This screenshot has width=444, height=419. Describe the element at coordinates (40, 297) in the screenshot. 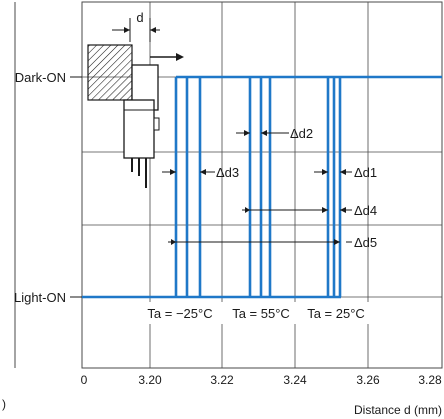

I see `light-on-label: Light-ON` at that location.